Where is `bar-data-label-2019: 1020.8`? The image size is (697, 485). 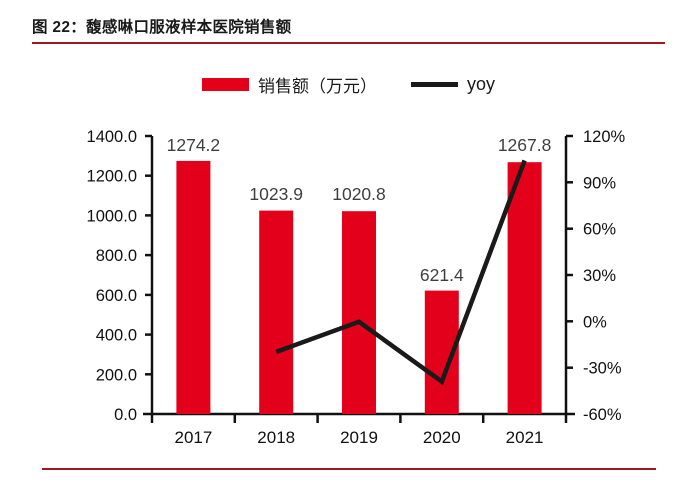 bar-data-label-2019: 1020.8 is located at coordinates (359, 194).